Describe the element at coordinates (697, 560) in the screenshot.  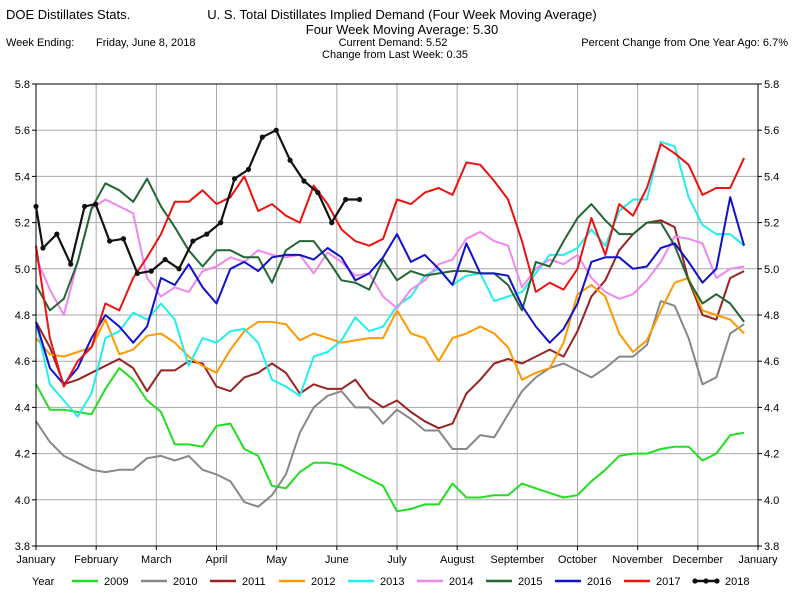
I see `x-tick-label: December` at that location.